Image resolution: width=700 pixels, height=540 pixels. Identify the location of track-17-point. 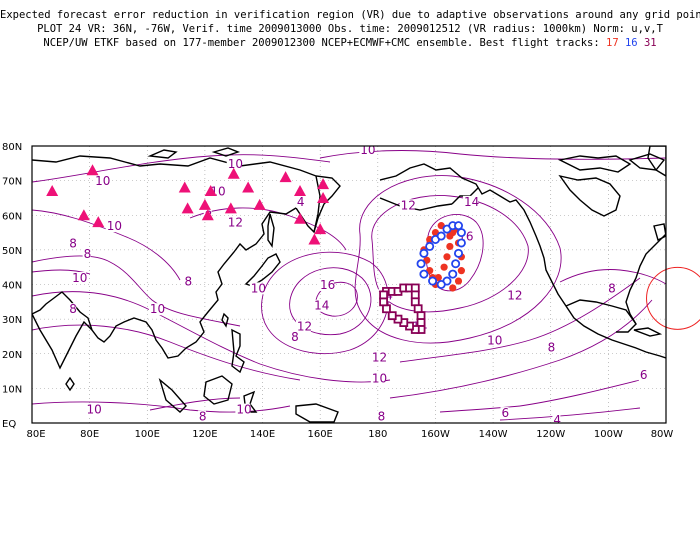
(453, 288).